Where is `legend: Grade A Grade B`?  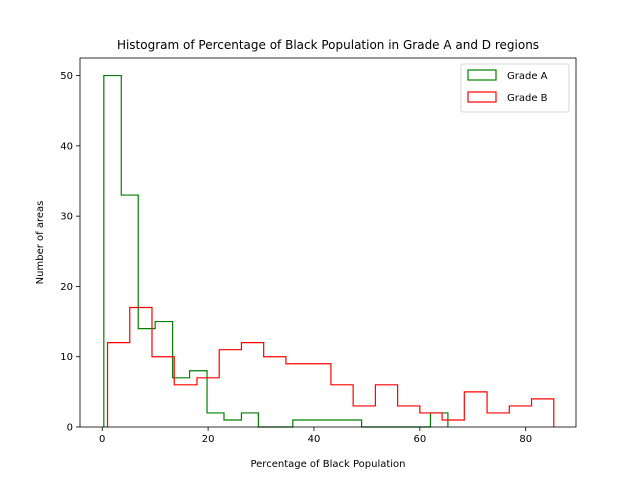
legend: Grade A Grade B is located at coordinates (515, 88).